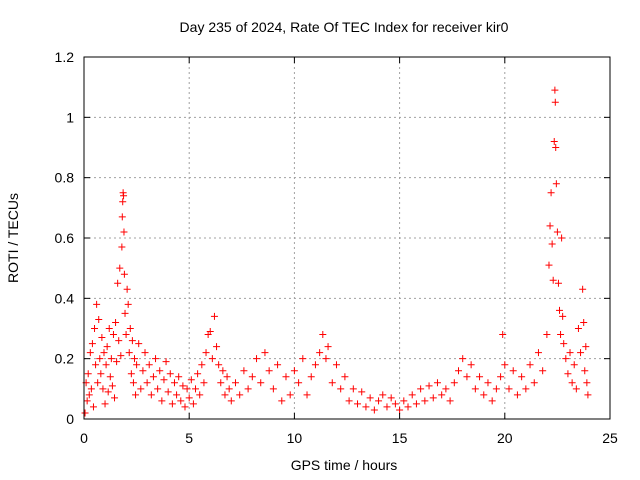 The height and width of the screenshot is (480, 640). What do you see at coordinates (70, 419) in the screenshot?
I see `y-tick-label: 0` at bounding box center [70, 419].